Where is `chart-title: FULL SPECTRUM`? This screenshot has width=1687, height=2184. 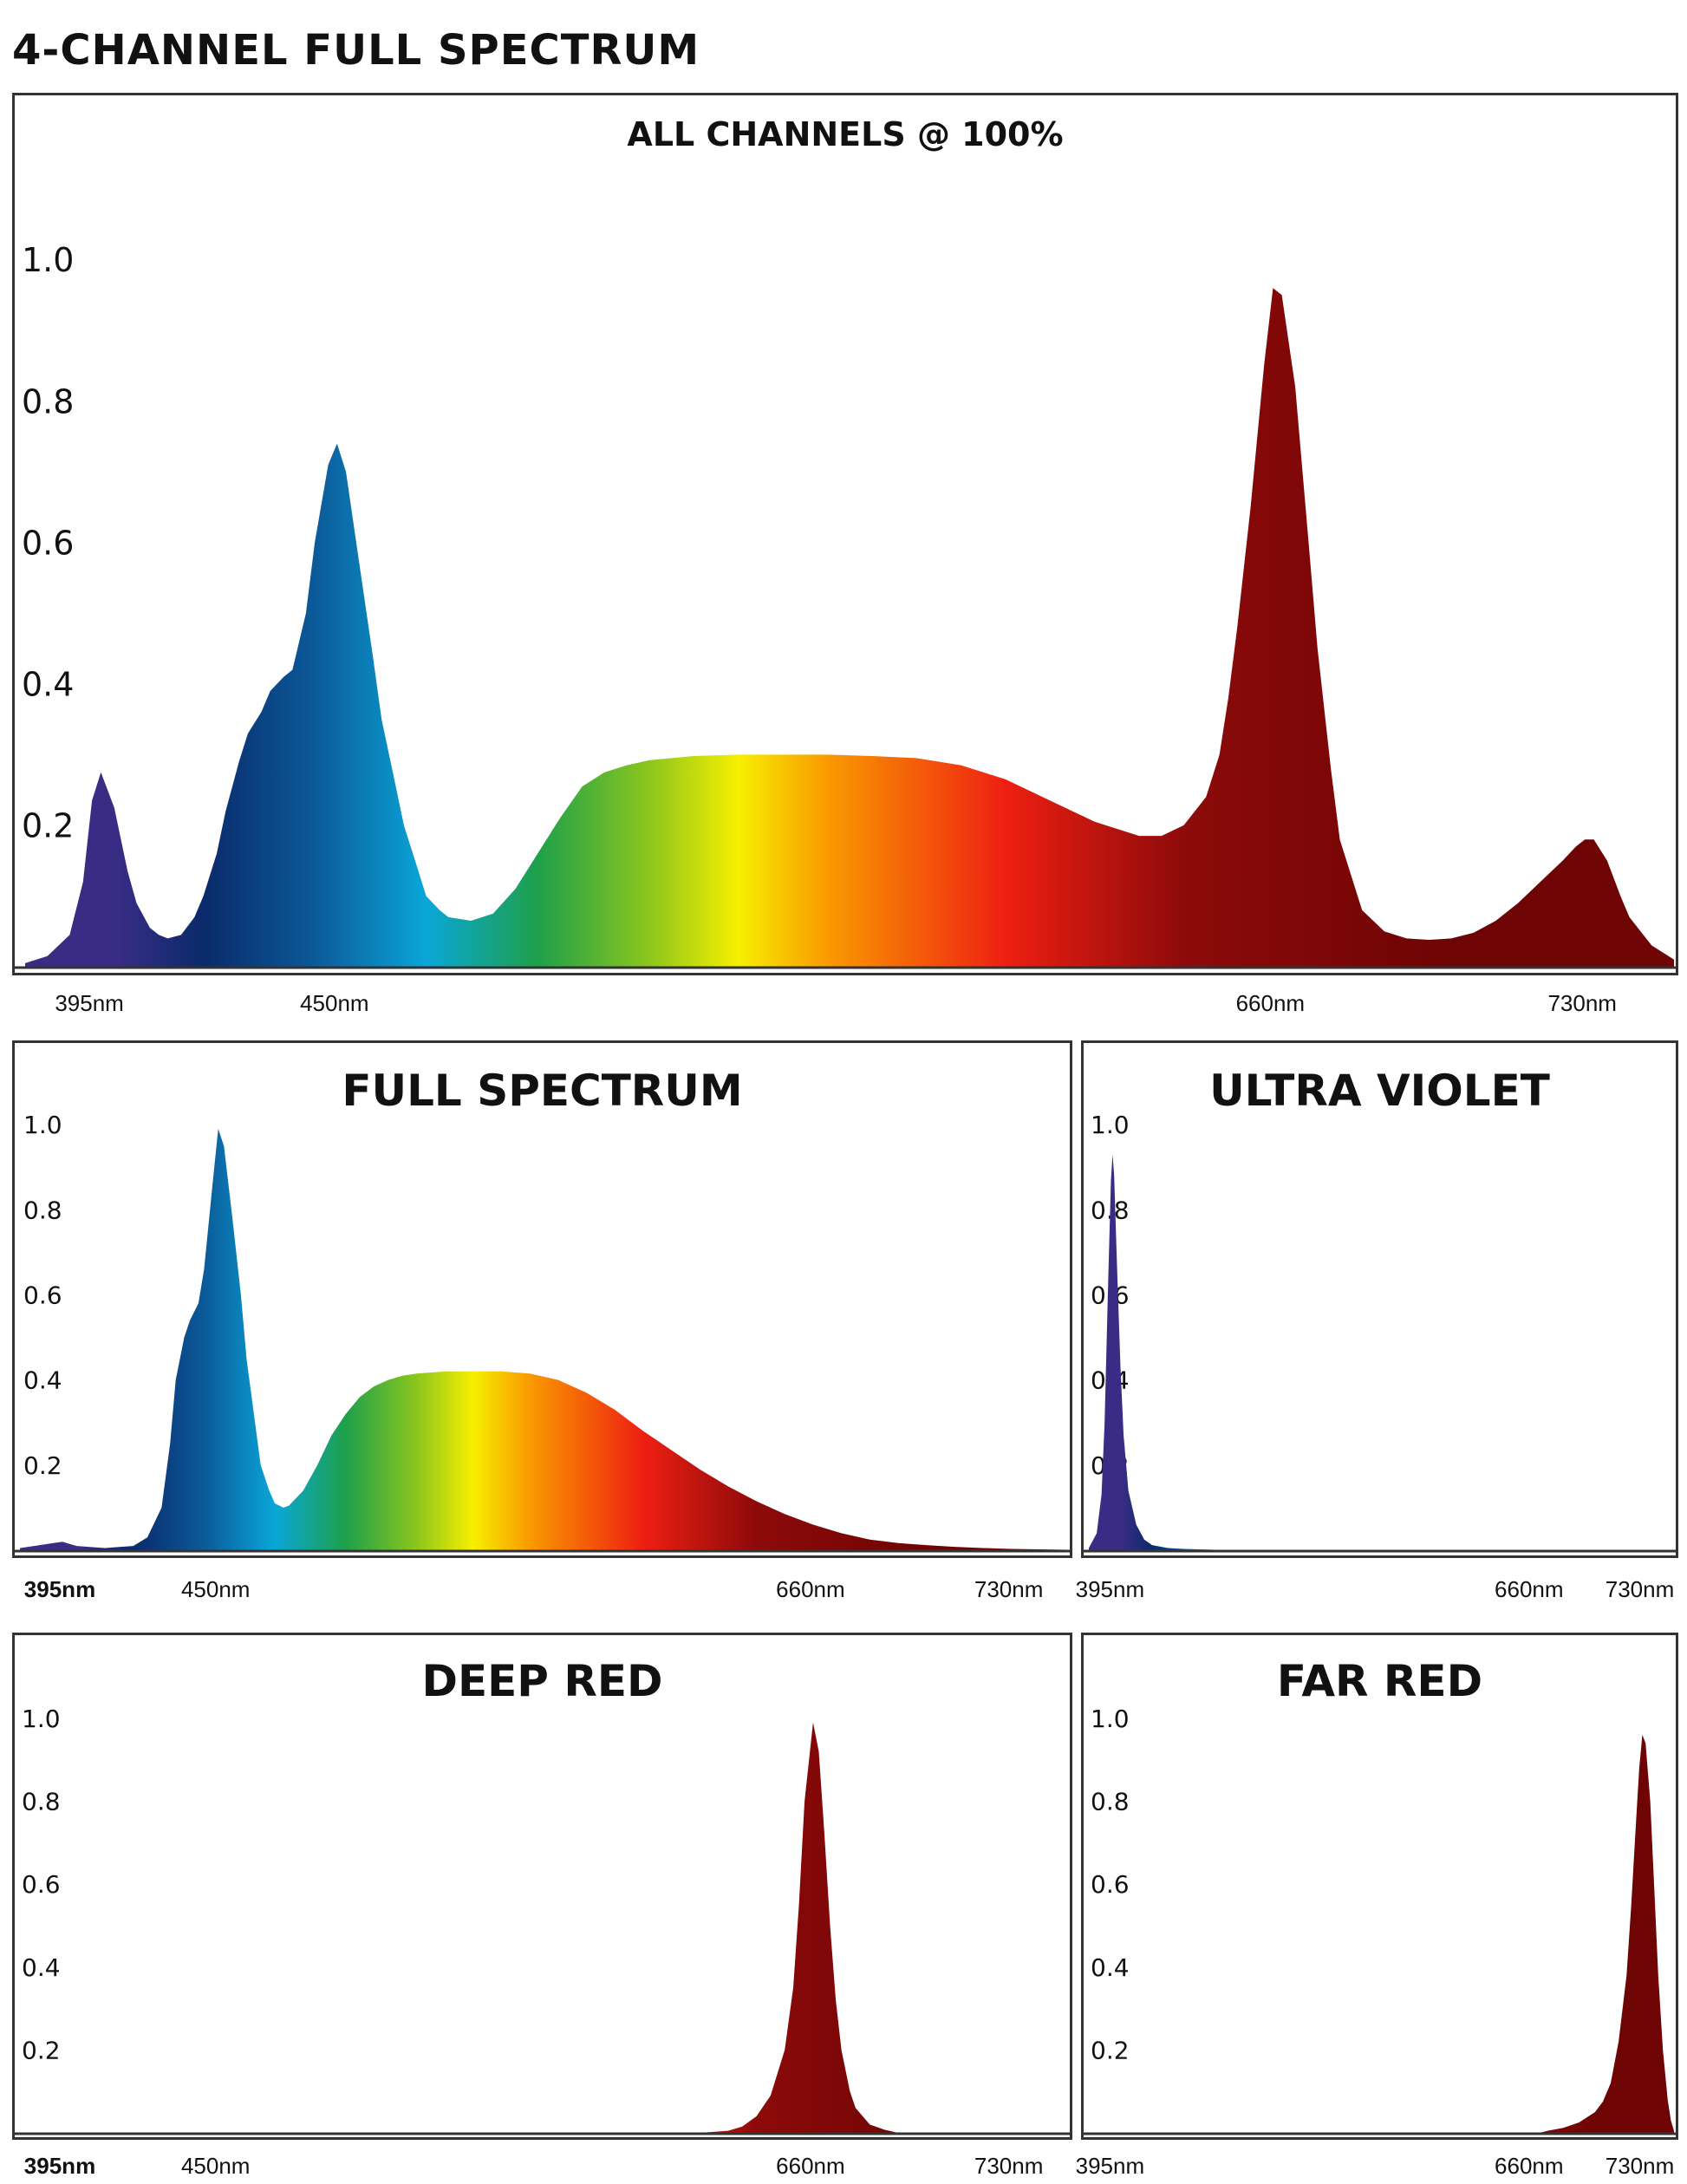 chart-title: FULL SPECTRUM is located at coordinates (542, 1091).